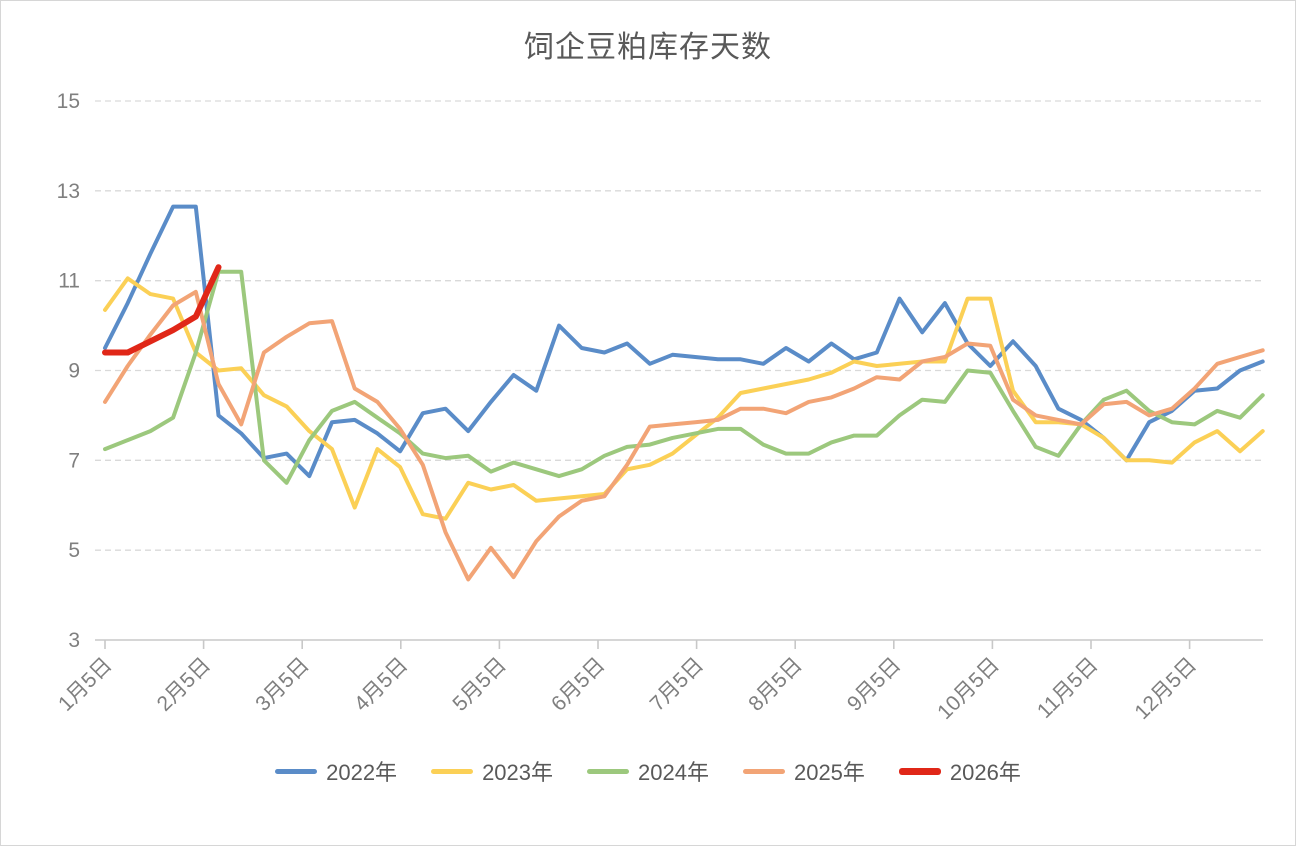  What do you see at coordinates (362, 772) in the screenshot?
I see `legend-label: 2022年` at bounding box center [362, 772].